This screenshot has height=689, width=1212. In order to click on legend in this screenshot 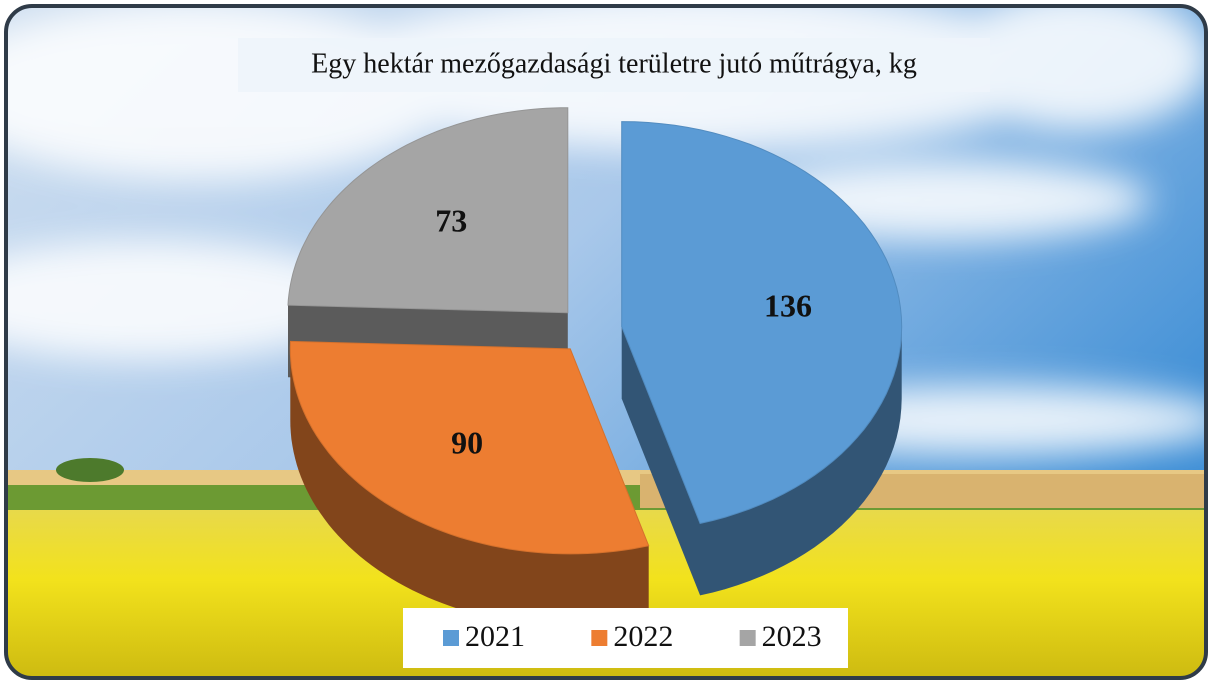, I will do `click(625, 638)`.